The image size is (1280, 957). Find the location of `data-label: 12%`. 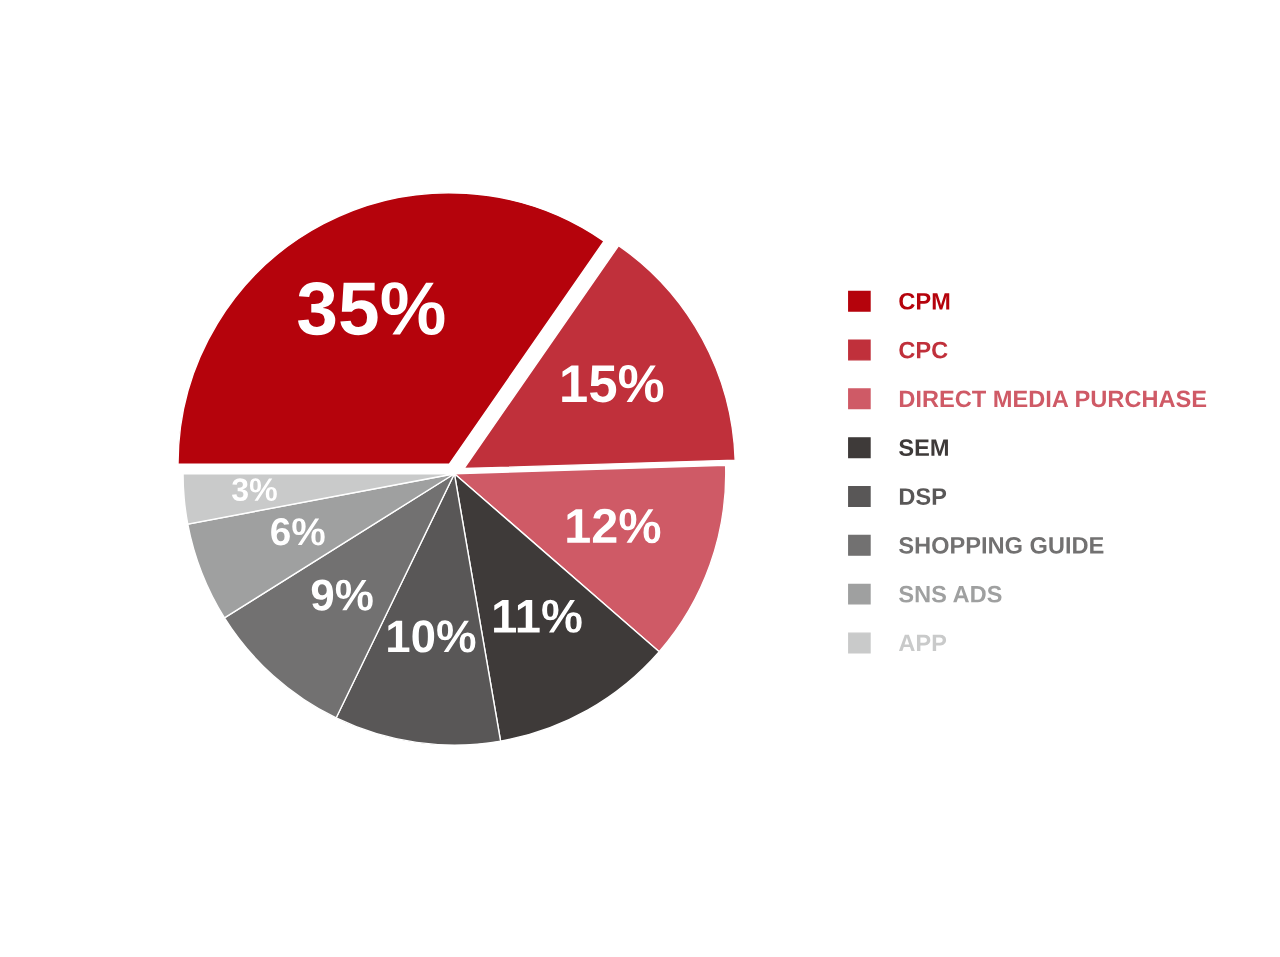

data-label: 12% is located at coordinates (614, 526).